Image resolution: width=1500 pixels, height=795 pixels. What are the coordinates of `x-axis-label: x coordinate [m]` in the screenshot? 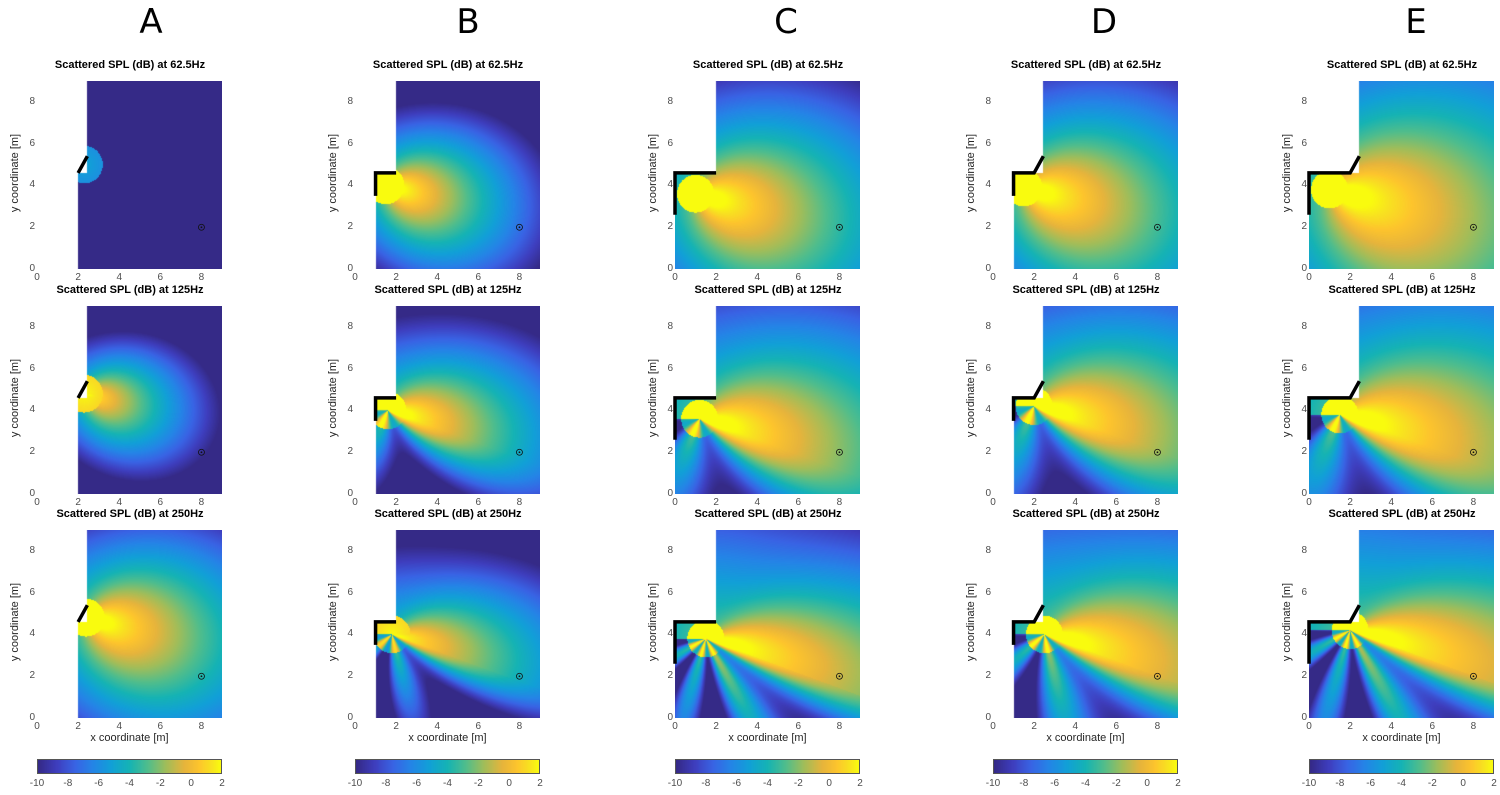 It's located at (1401, 738).